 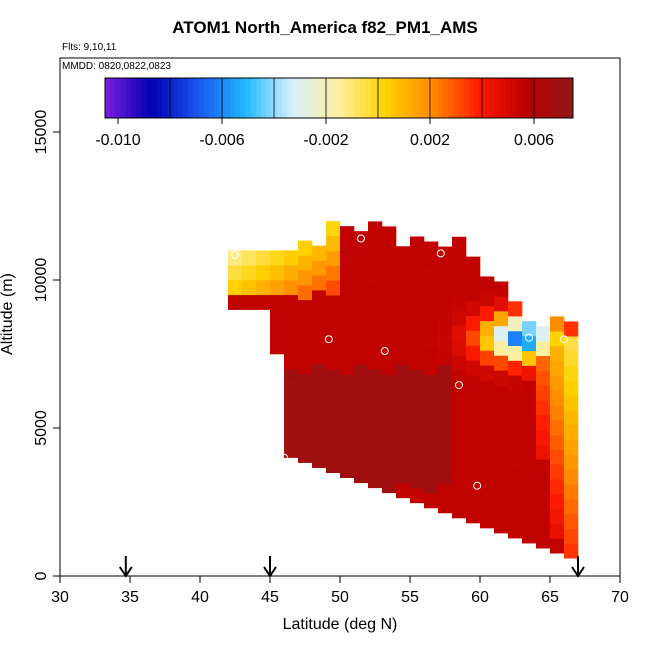 What do you see at coordinates (41, 280) in the screenshot?
I see `y-tick-label: 10000` at bounding box center [41, 280].